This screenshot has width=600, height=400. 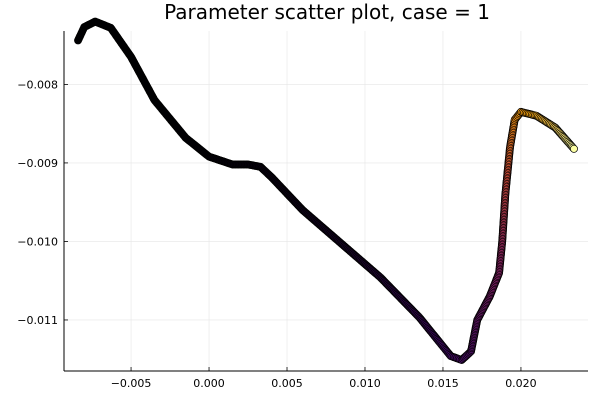 I want to click on x-tick-label-2: 0.005, so click(x=287, y=383).